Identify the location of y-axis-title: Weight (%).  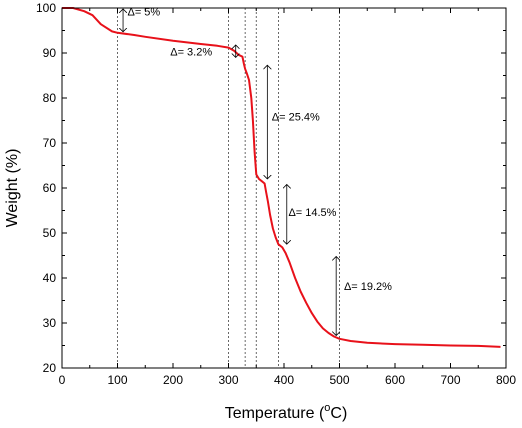
(12, 188).